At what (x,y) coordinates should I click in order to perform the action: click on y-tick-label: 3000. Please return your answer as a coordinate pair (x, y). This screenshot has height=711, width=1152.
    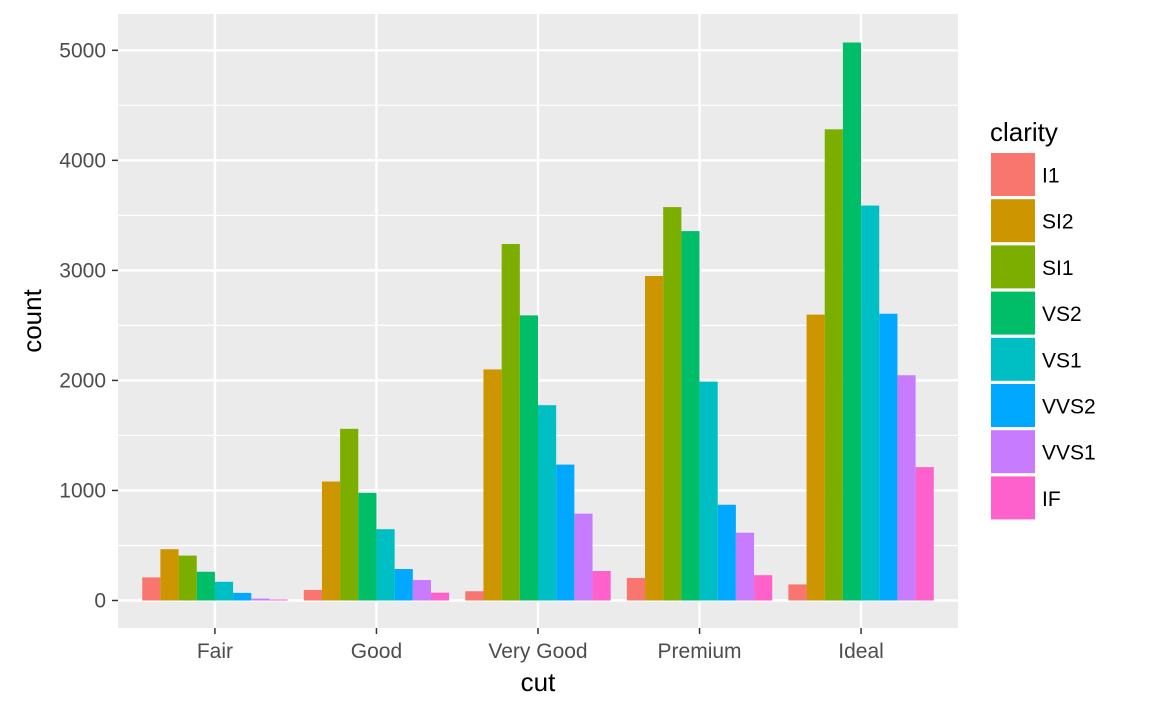
    Looking at the image, I should click on (82, 270).